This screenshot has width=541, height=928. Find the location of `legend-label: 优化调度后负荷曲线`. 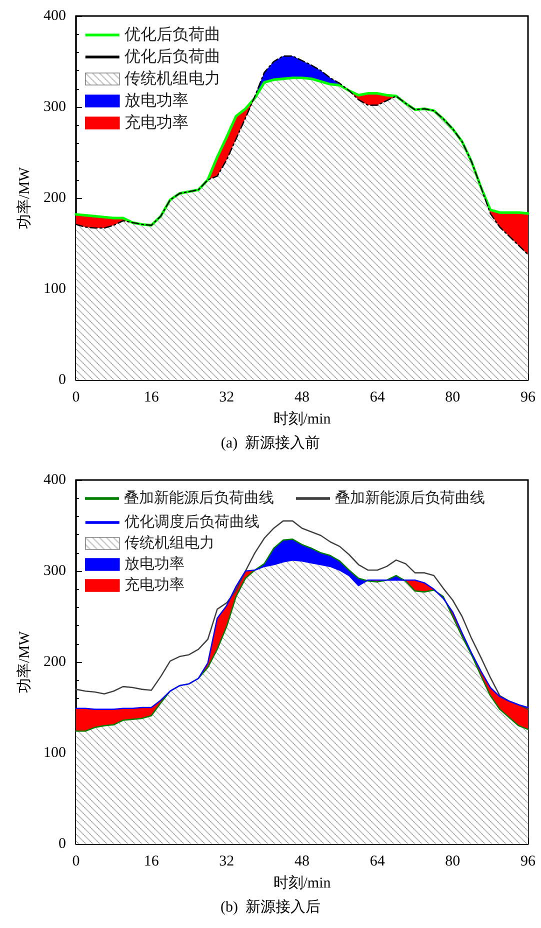

legend-label: 优化调度后负荷曲线 is located at coordinates (192, 522).